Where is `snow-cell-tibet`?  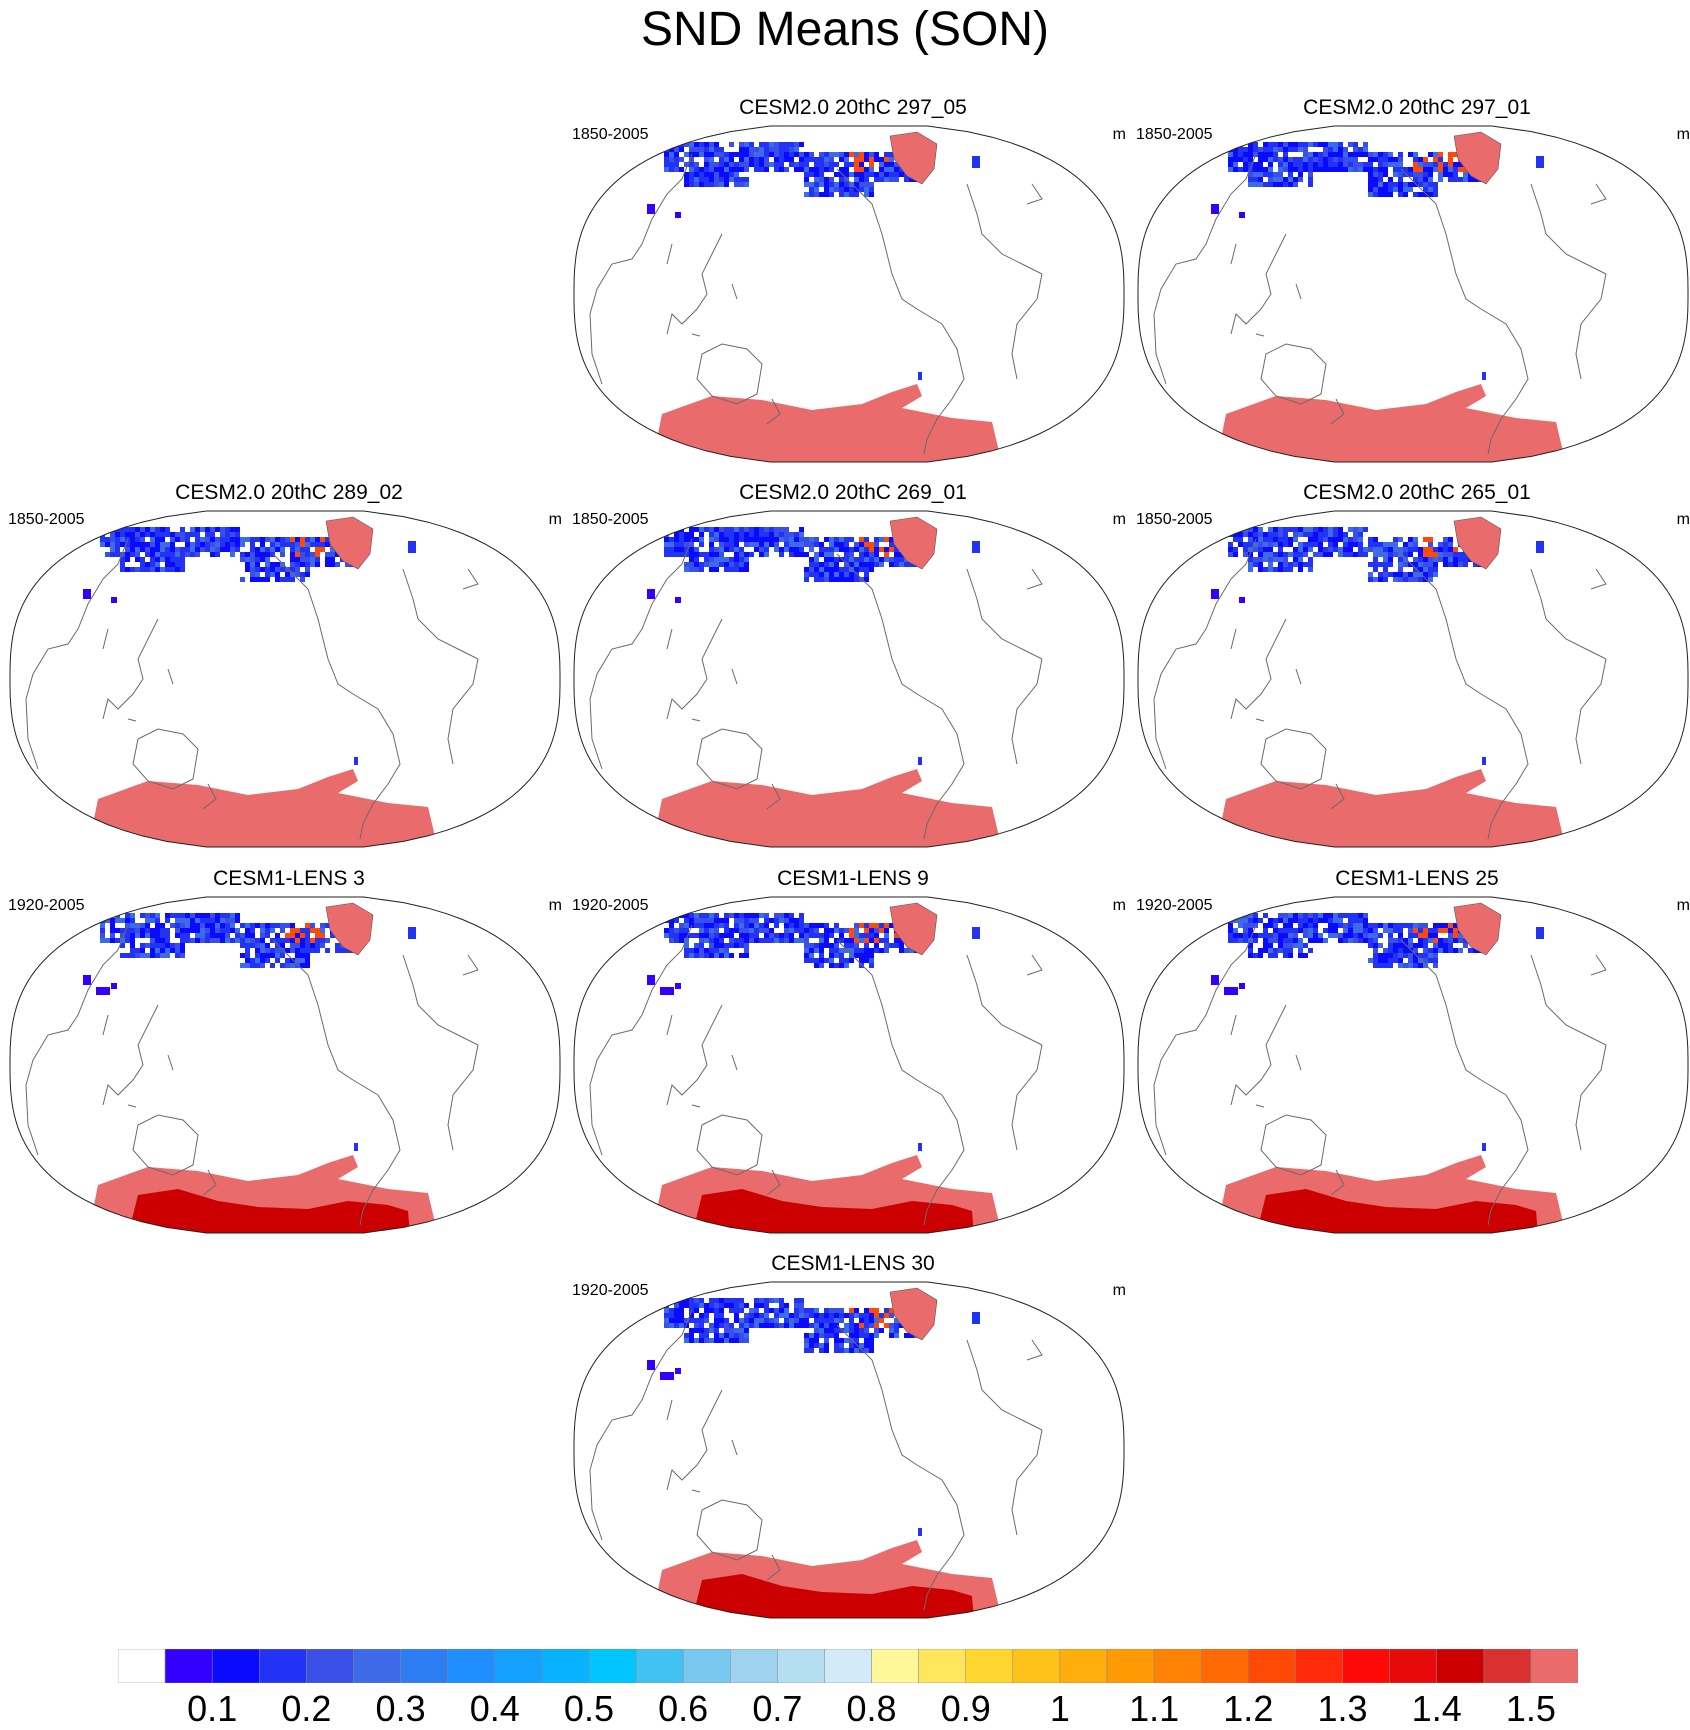
snow-cell-tibet is located at coordinates (651, 209).